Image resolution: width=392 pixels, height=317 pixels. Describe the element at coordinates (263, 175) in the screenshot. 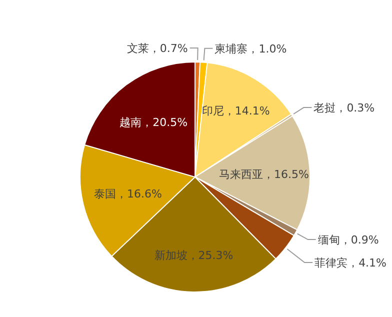

I see `slice-label: 马来西亚，16.5%` at that location.